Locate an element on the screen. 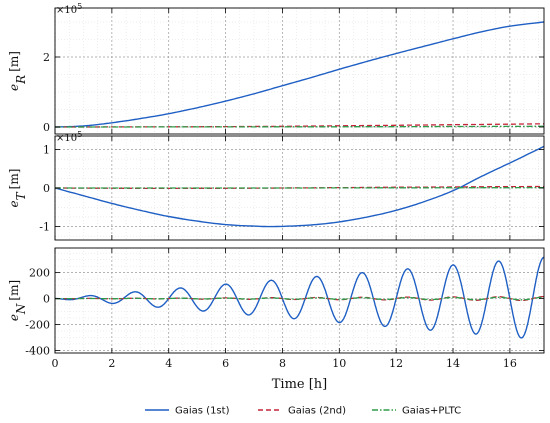 The height and width of the screenshot is (423, 550). y-tick-label: 1 is located at coordinates (46, 149).